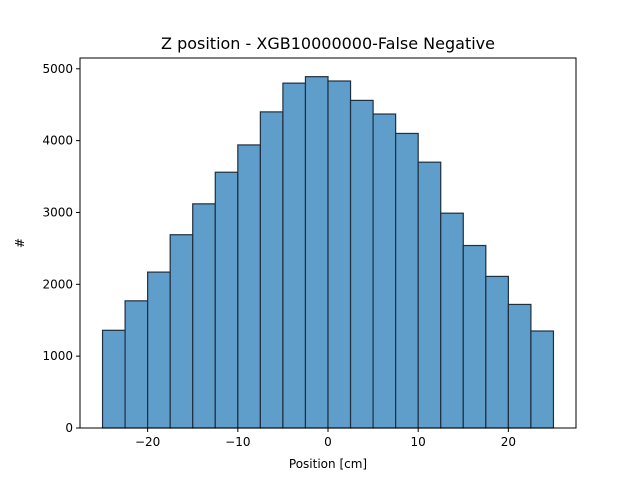 The image size is (640, 480). I want to click on y-tick-label: 1000, so click(57, 356).